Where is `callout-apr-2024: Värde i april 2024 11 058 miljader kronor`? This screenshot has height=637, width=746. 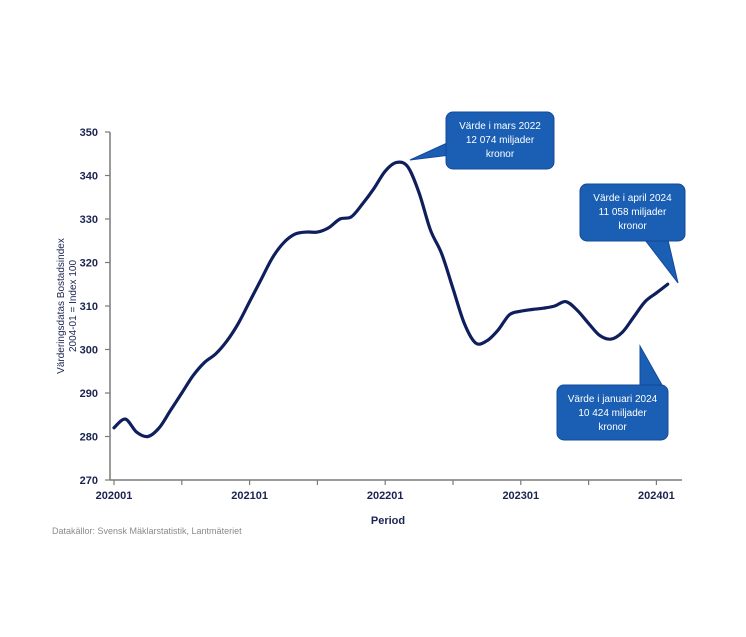
callout-apr-2024: Värde i april 2024 11 058 miljader kronor is located at coordinates (632, 233).